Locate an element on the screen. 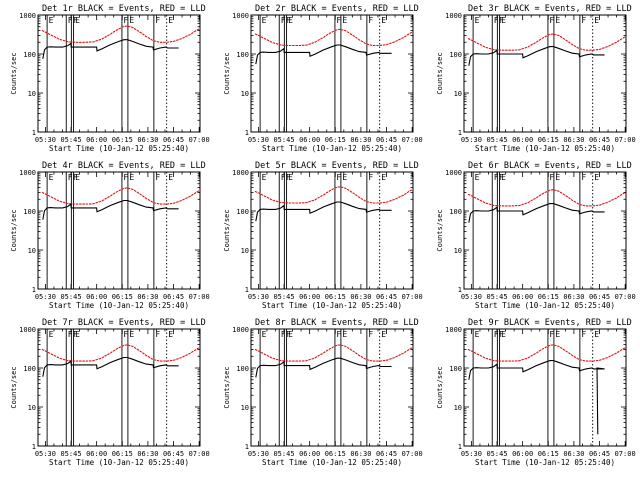 The height and width of the screenshot is (480, 640). panel-title: Det 5r BLACK = Events, RED = LLD is located at coordinates (337, 166).